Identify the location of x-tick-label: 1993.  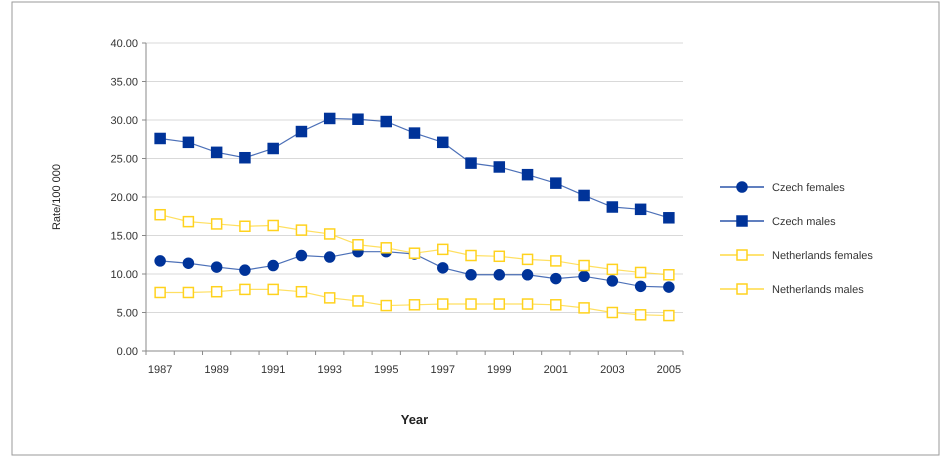
(329, 370).